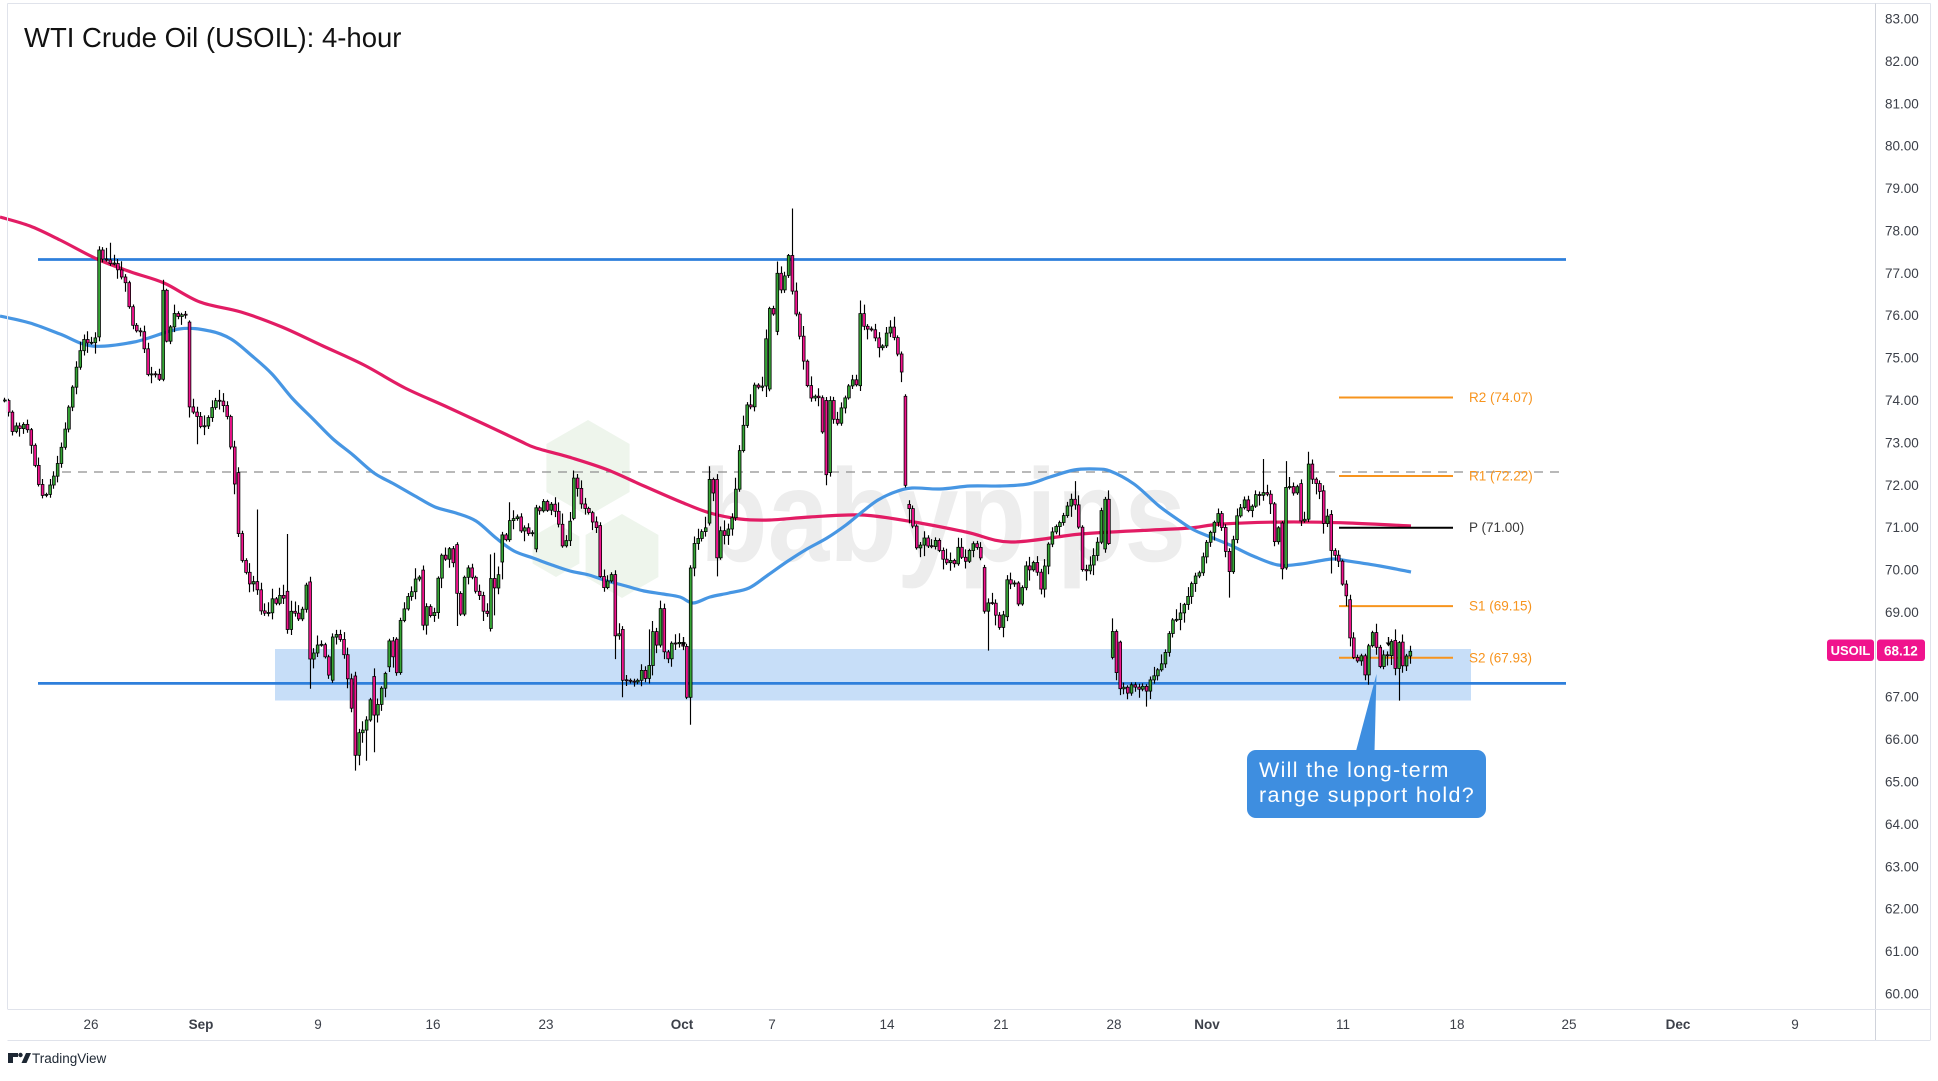 The height and width of the screenshot is (1081, 1938). What do you see at coordinates (90, 1024) in the screenshot?
I see `svg-text: 26` at bounding box center [90, 1024].